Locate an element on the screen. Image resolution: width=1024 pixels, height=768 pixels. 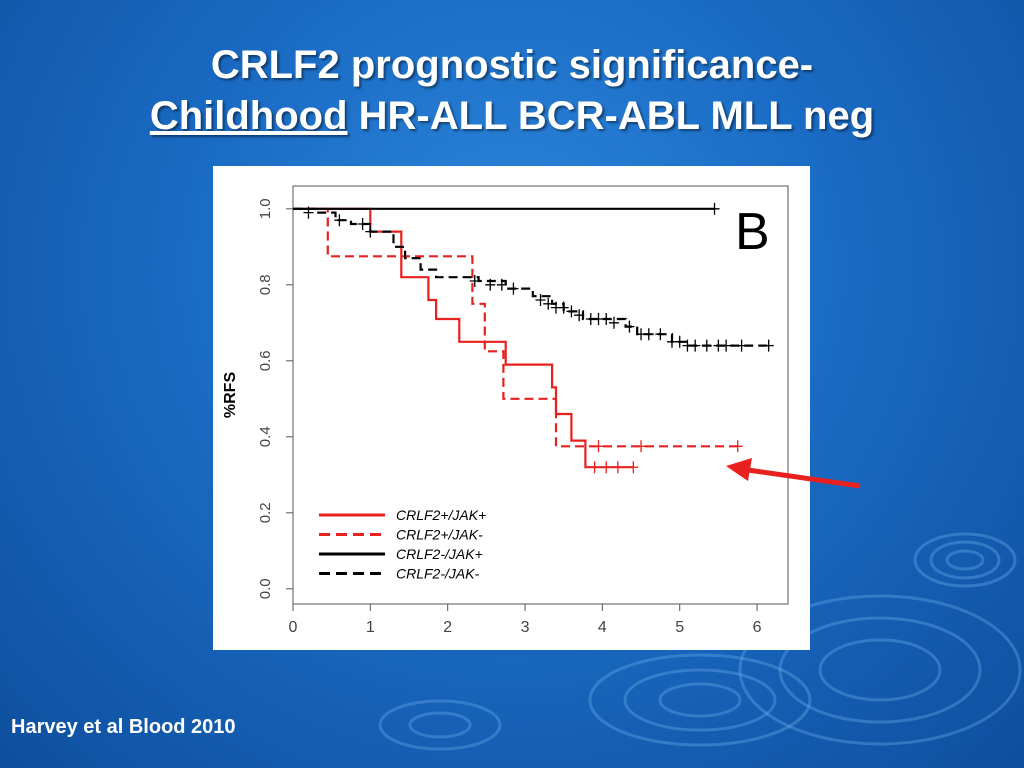
citation: Harvey et al Blood 2010 is located at coordinates (123, 727).